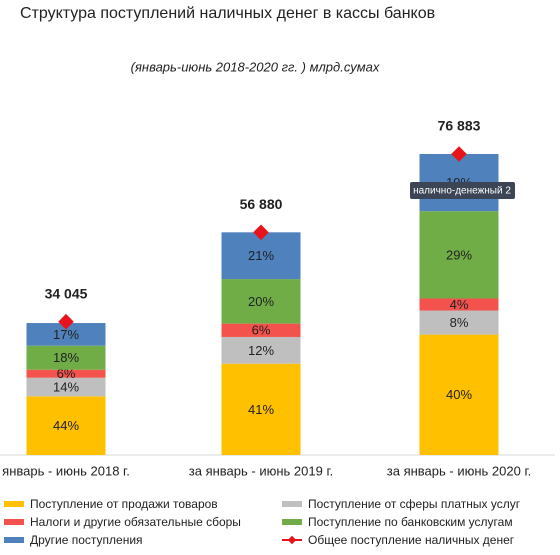  Describe the element at coordinates (66, 470) in the screenshot. I see `x-tick-label: январь - июнь 2018 г.` at that location.